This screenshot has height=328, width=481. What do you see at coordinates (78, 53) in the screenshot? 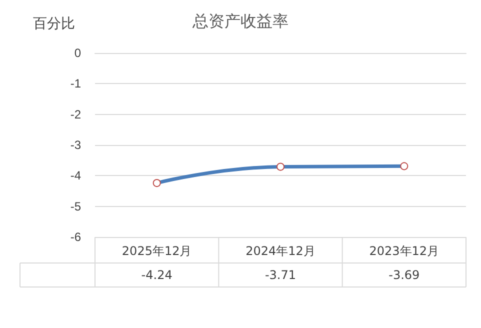
I see `y-tick-label: 0` at bounding box center [78, 53].